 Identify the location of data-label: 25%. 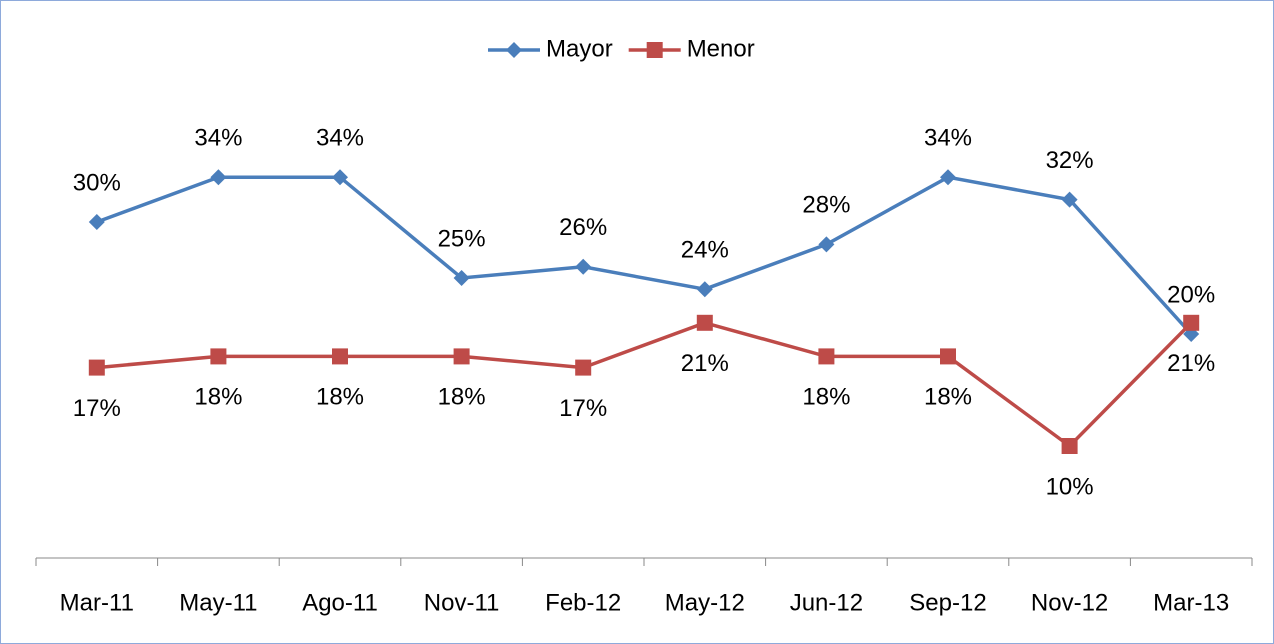
(462, 238).